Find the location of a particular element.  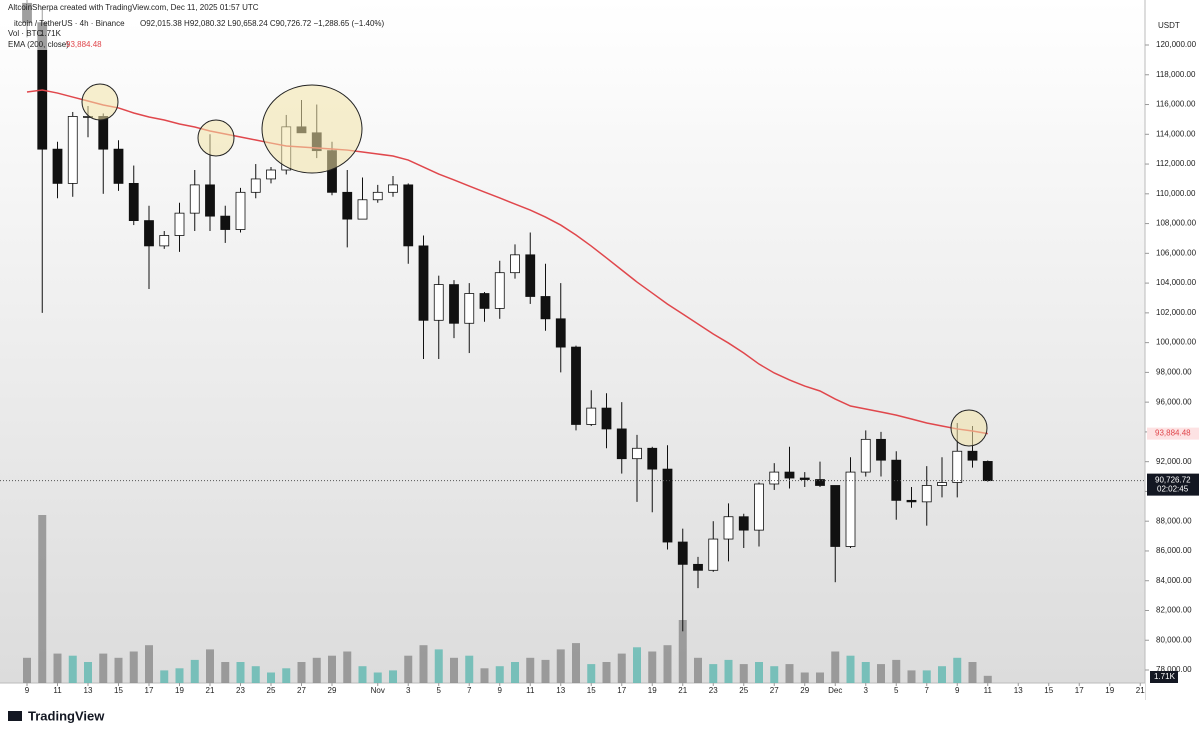

y-tick-label: 78,000.00 is located at coordinates (1174, 669).